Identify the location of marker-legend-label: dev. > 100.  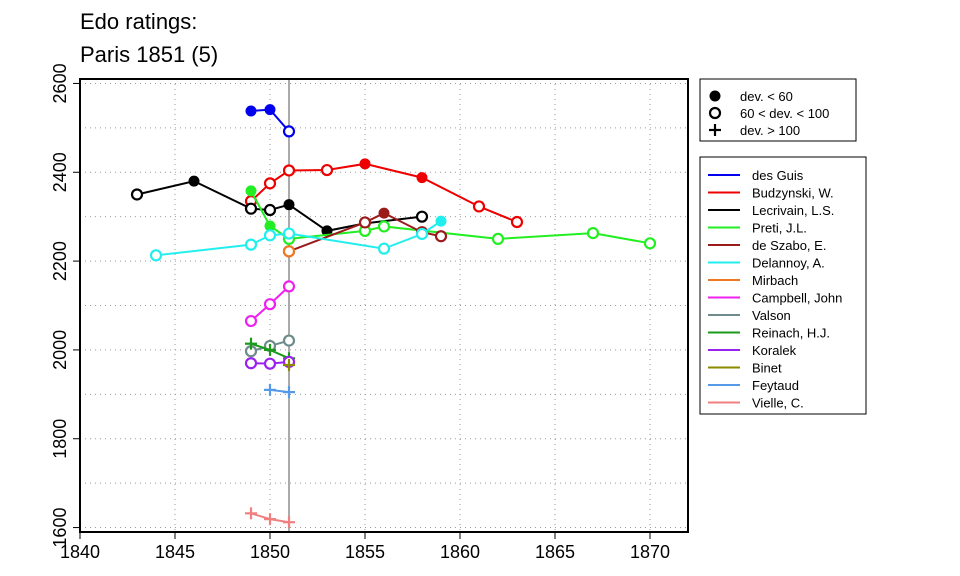
(770, 130).